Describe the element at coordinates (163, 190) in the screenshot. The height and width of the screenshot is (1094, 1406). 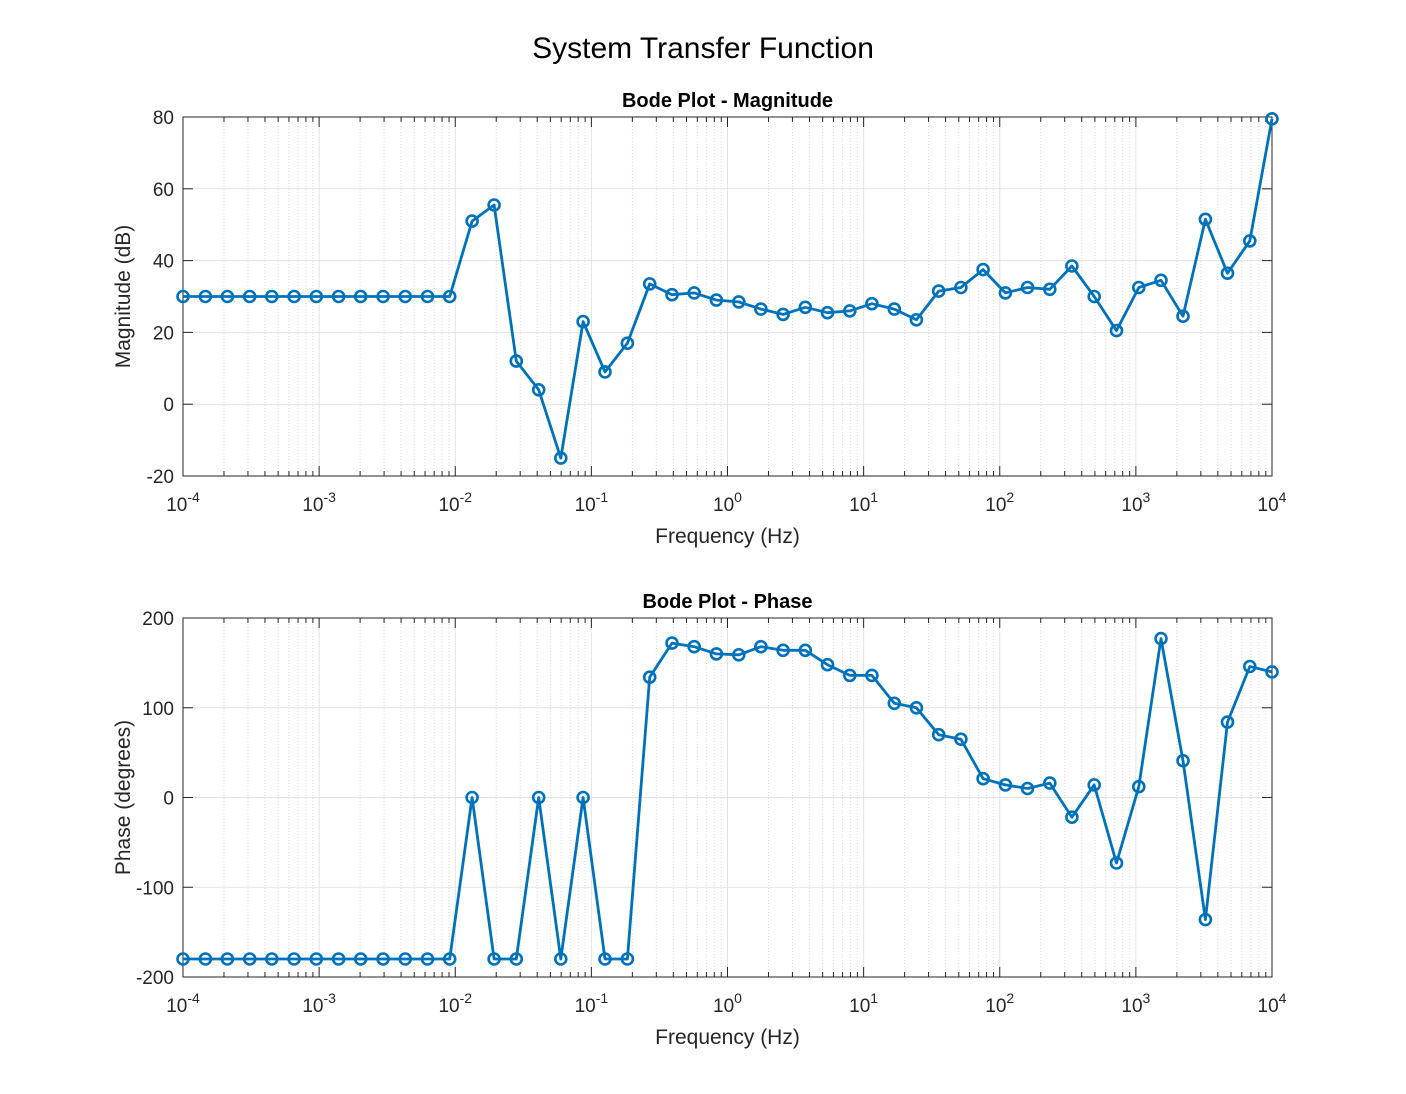
I see `y-tick-label: 60` at that location.